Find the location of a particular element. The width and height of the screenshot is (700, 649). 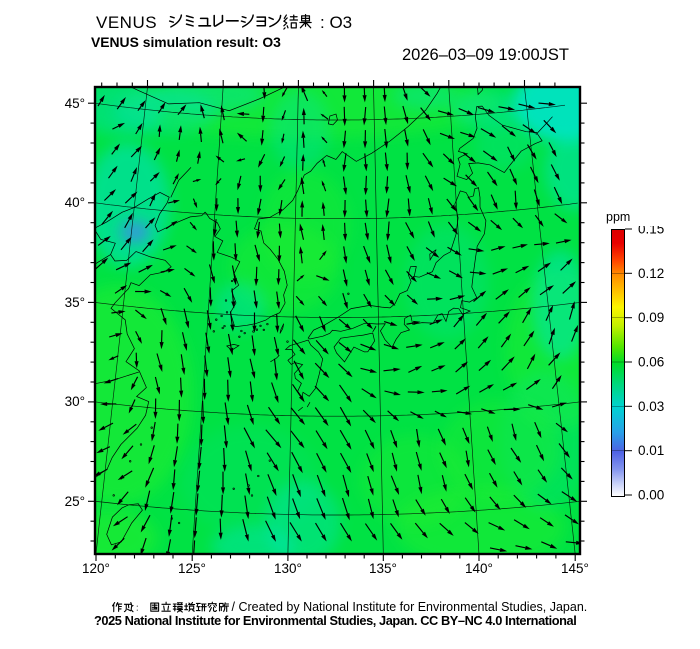

svg-text: 125° is located at coordinates (192, 568).